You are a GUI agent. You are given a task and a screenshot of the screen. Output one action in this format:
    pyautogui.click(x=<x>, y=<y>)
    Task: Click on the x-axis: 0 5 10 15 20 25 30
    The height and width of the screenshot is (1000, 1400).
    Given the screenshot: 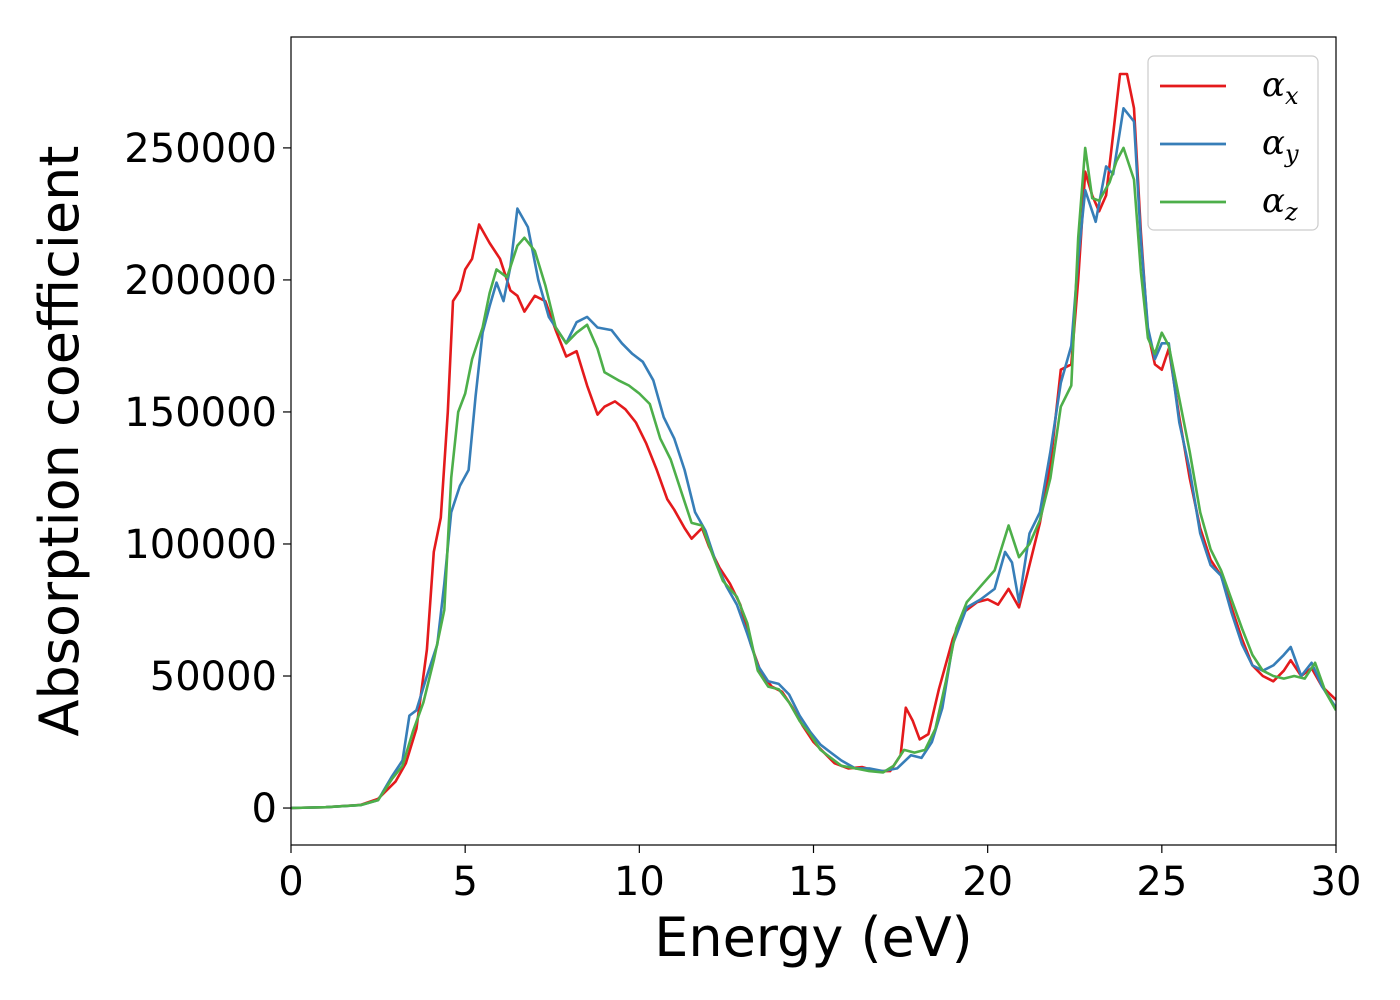 What is the action you would take?
    pyautogui.click(x=819, y=875)
    